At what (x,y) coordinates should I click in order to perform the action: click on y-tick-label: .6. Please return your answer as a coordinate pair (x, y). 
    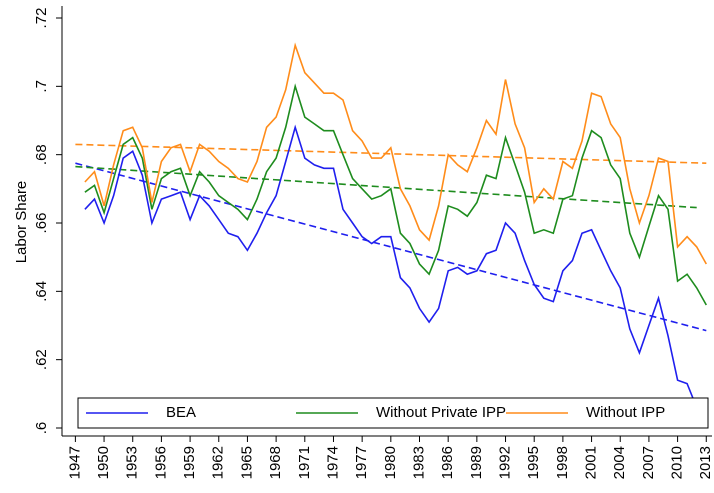
    Looking at the image, I should click on (41, 428).